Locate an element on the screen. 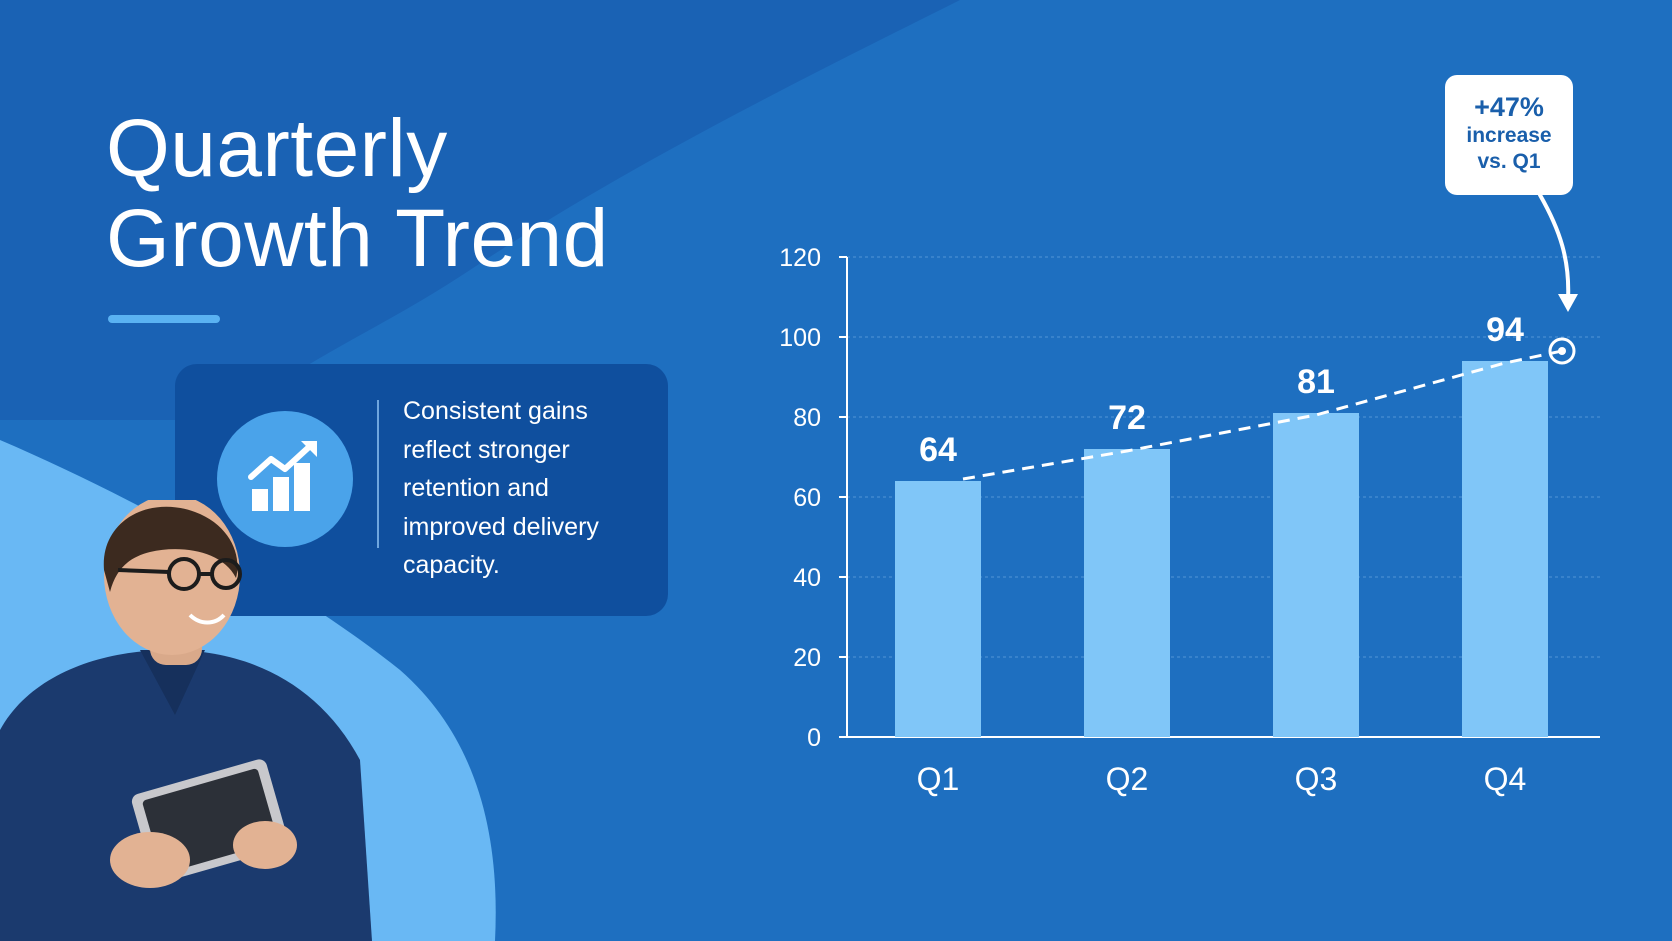  trend-line is located at coordinates (1262, 415).